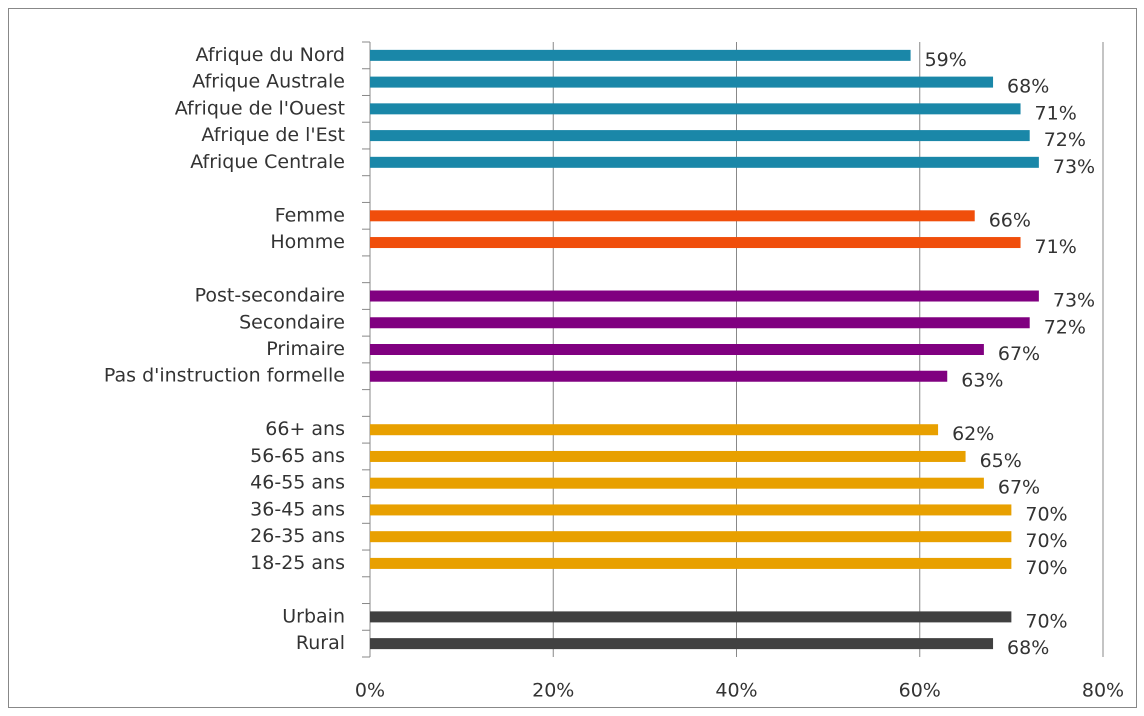 This screenshot has height=716, width=1144. I want to click on category-label: 56-65 ans, so click(297, 456).